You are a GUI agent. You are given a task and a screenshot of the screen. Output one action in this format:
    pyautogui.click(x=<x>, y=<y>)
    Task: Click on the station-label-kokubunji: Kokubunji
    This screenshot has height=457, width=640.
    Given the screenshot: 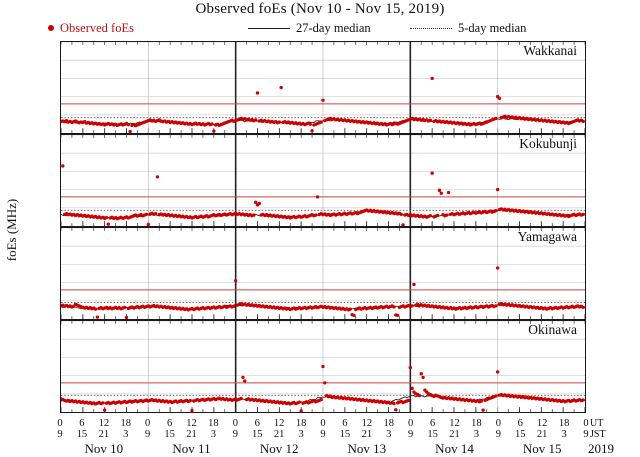 What is the action you would take?
    pyautogui.click(x=548, y=143)
    